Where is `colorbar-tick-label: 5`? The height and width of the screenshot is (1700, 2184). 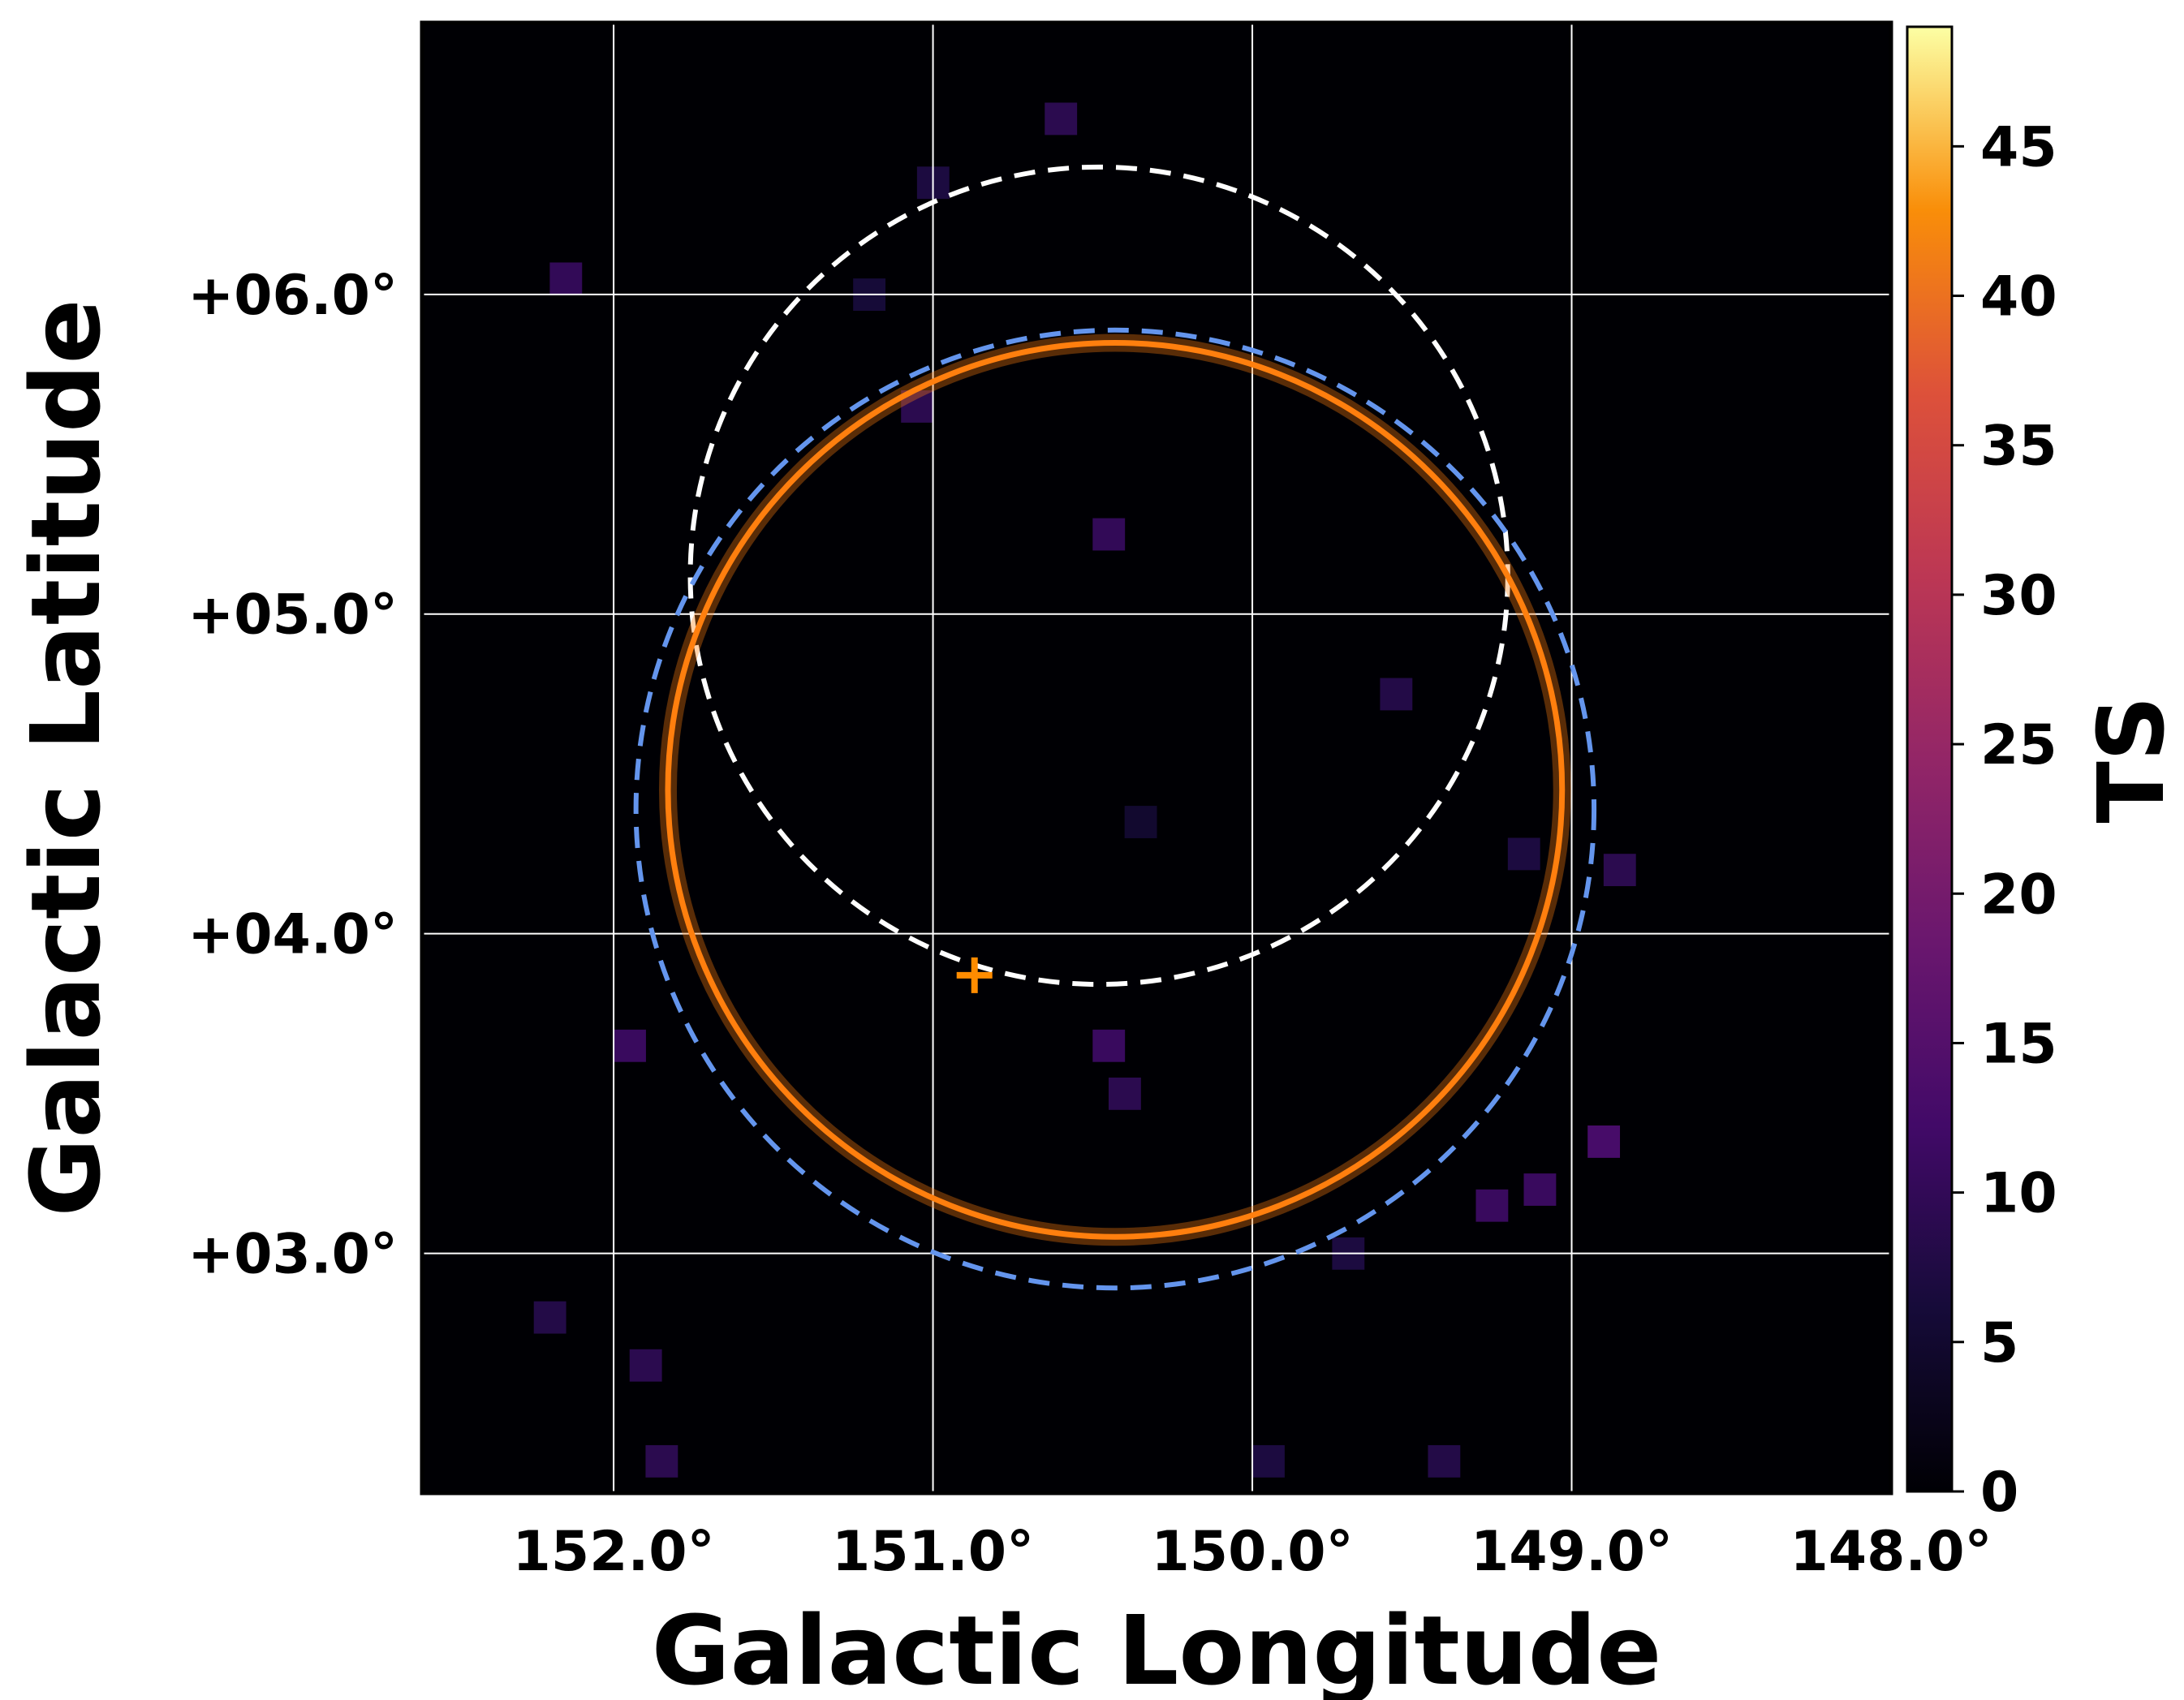 colorbar-tick-label: 5 is located at coordinates (1999, 1343).